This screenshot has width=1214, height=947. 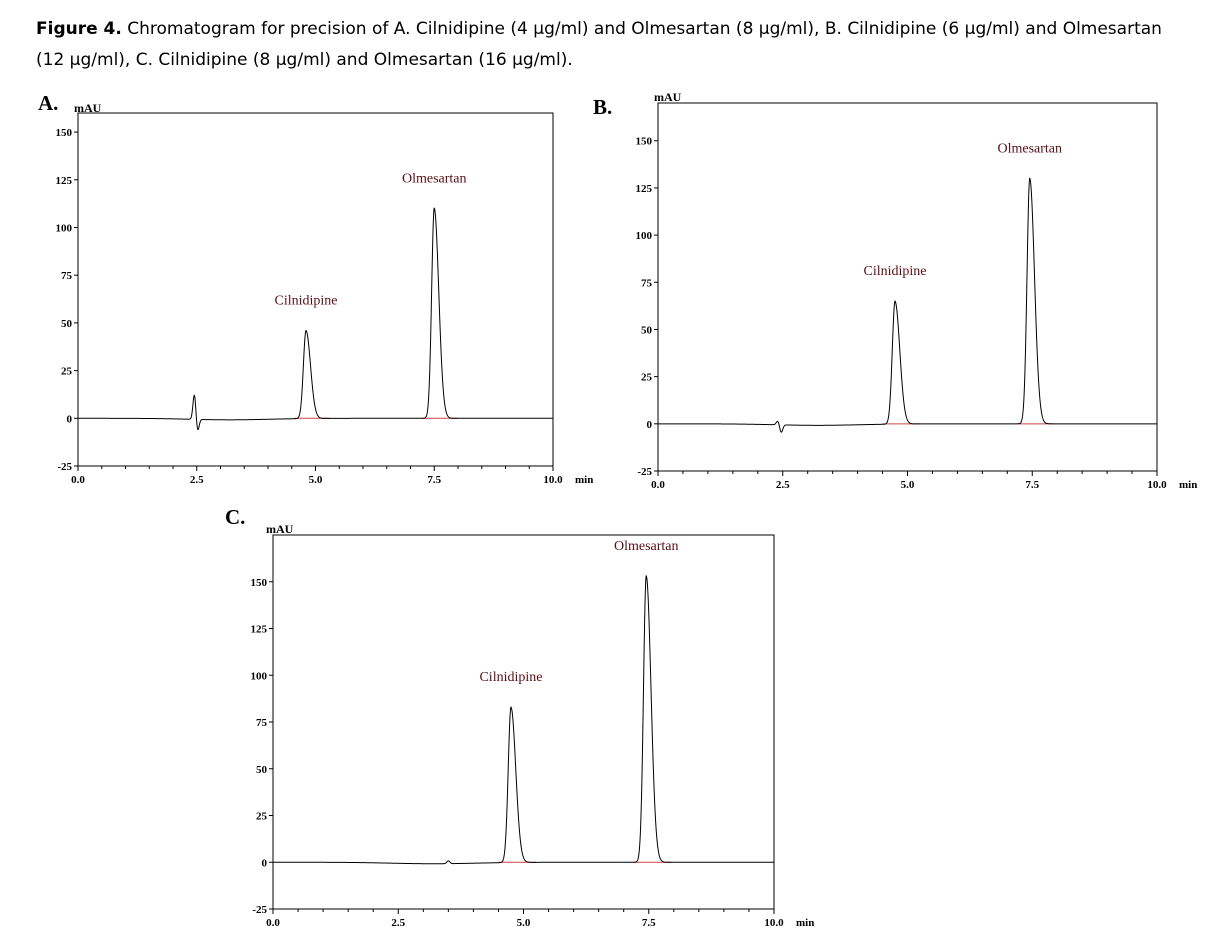 What do you see at coordinates (48, 103) in the screenshot?
I see `panel-label: A.` at bounding box center [48, 103].